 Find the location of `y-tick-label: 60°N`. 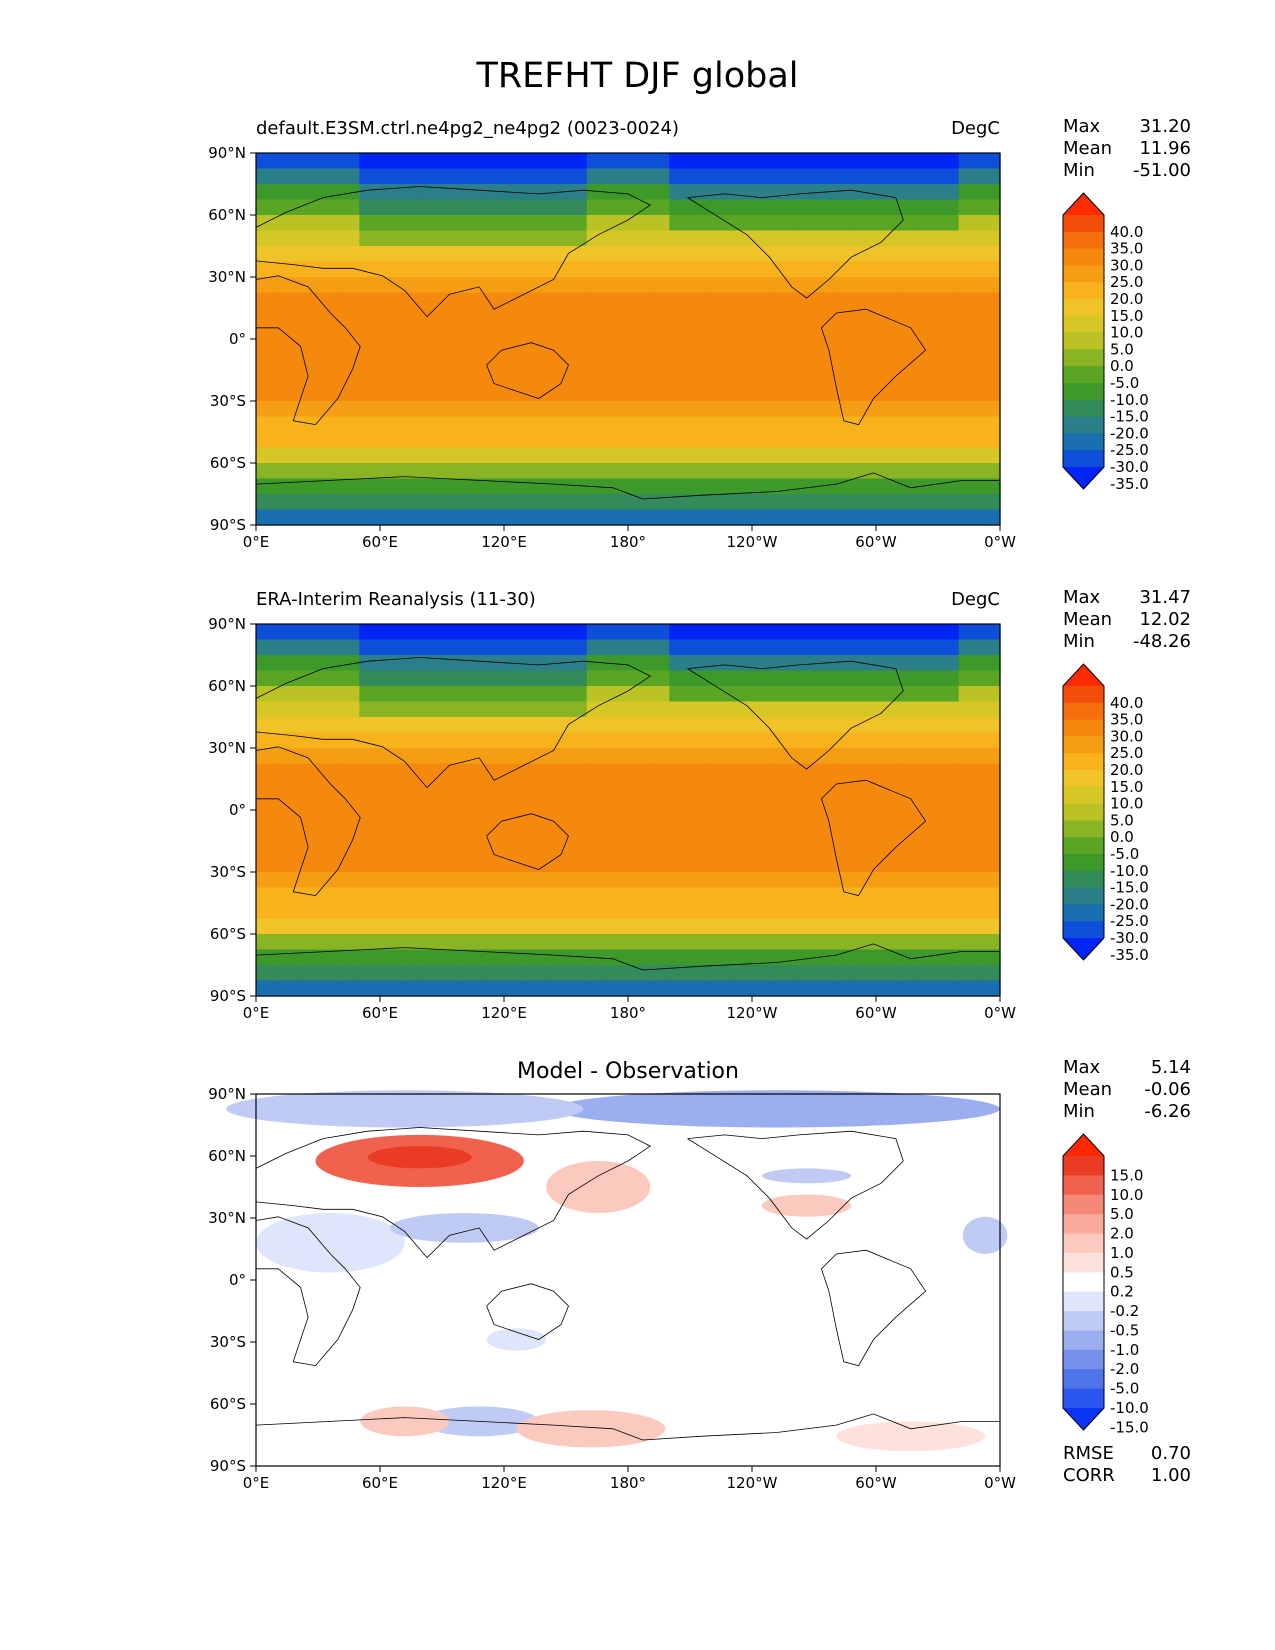

y-tick-label: 60°N is located at coordinates (227, 215).